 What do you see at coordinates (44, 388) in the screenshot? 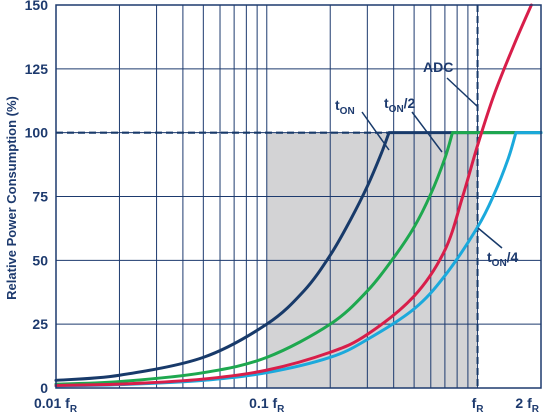
I see `y-tick-label: 0` at bounding box center [44, 388].